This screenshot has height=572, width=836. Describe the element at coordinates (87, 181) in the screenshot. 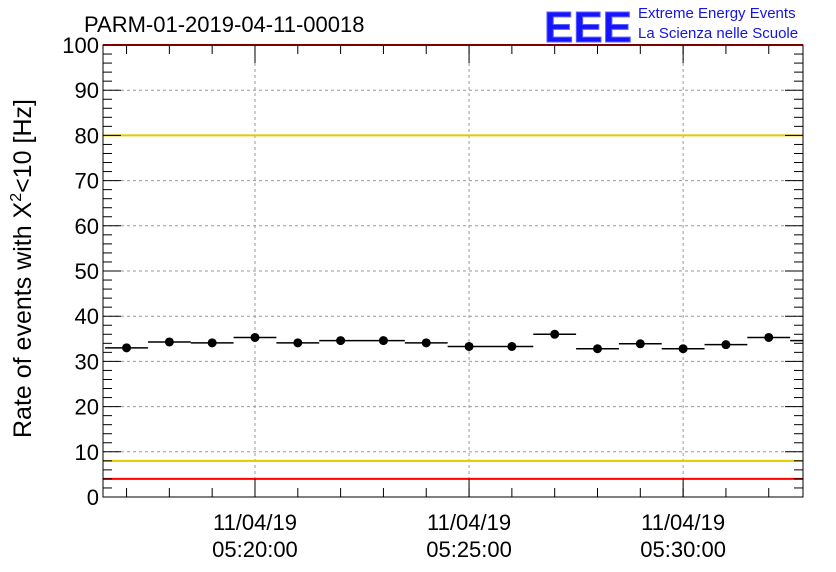

I see `y-tick-label: 70` at that location.